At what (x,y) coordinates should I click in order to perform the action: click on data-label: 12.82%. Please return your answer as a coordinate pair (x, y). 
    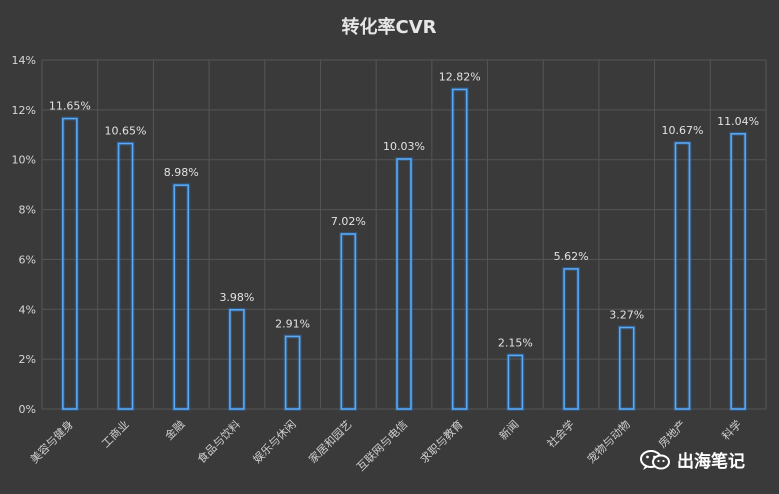
    Looking at the image, I should click on (460, 76).